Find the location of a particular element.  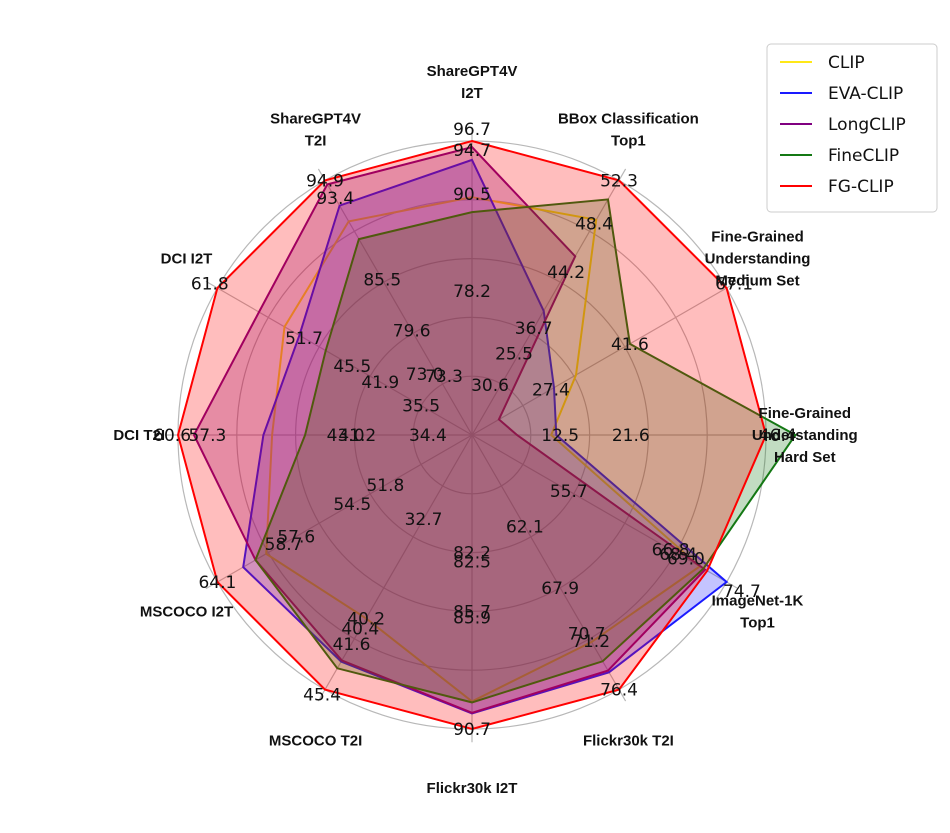

axis-label-line: DCI I2T is located at coordinates (187, 259).